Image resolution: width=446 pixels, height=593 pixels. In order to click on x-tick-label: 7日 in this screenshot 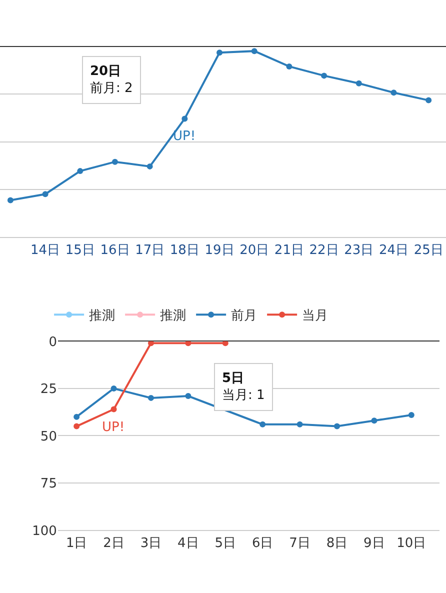, I will do `click(299, 543)`.